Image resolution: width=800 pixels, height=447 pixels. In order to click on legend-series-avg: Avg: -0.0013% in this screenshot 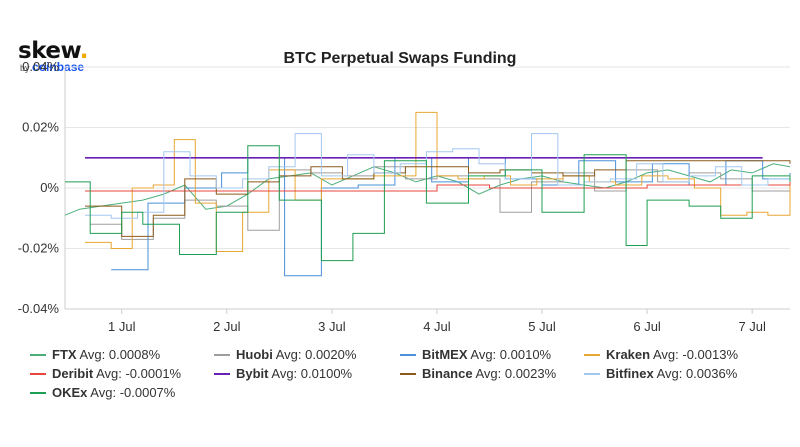, I will do `click(694, 354)`.